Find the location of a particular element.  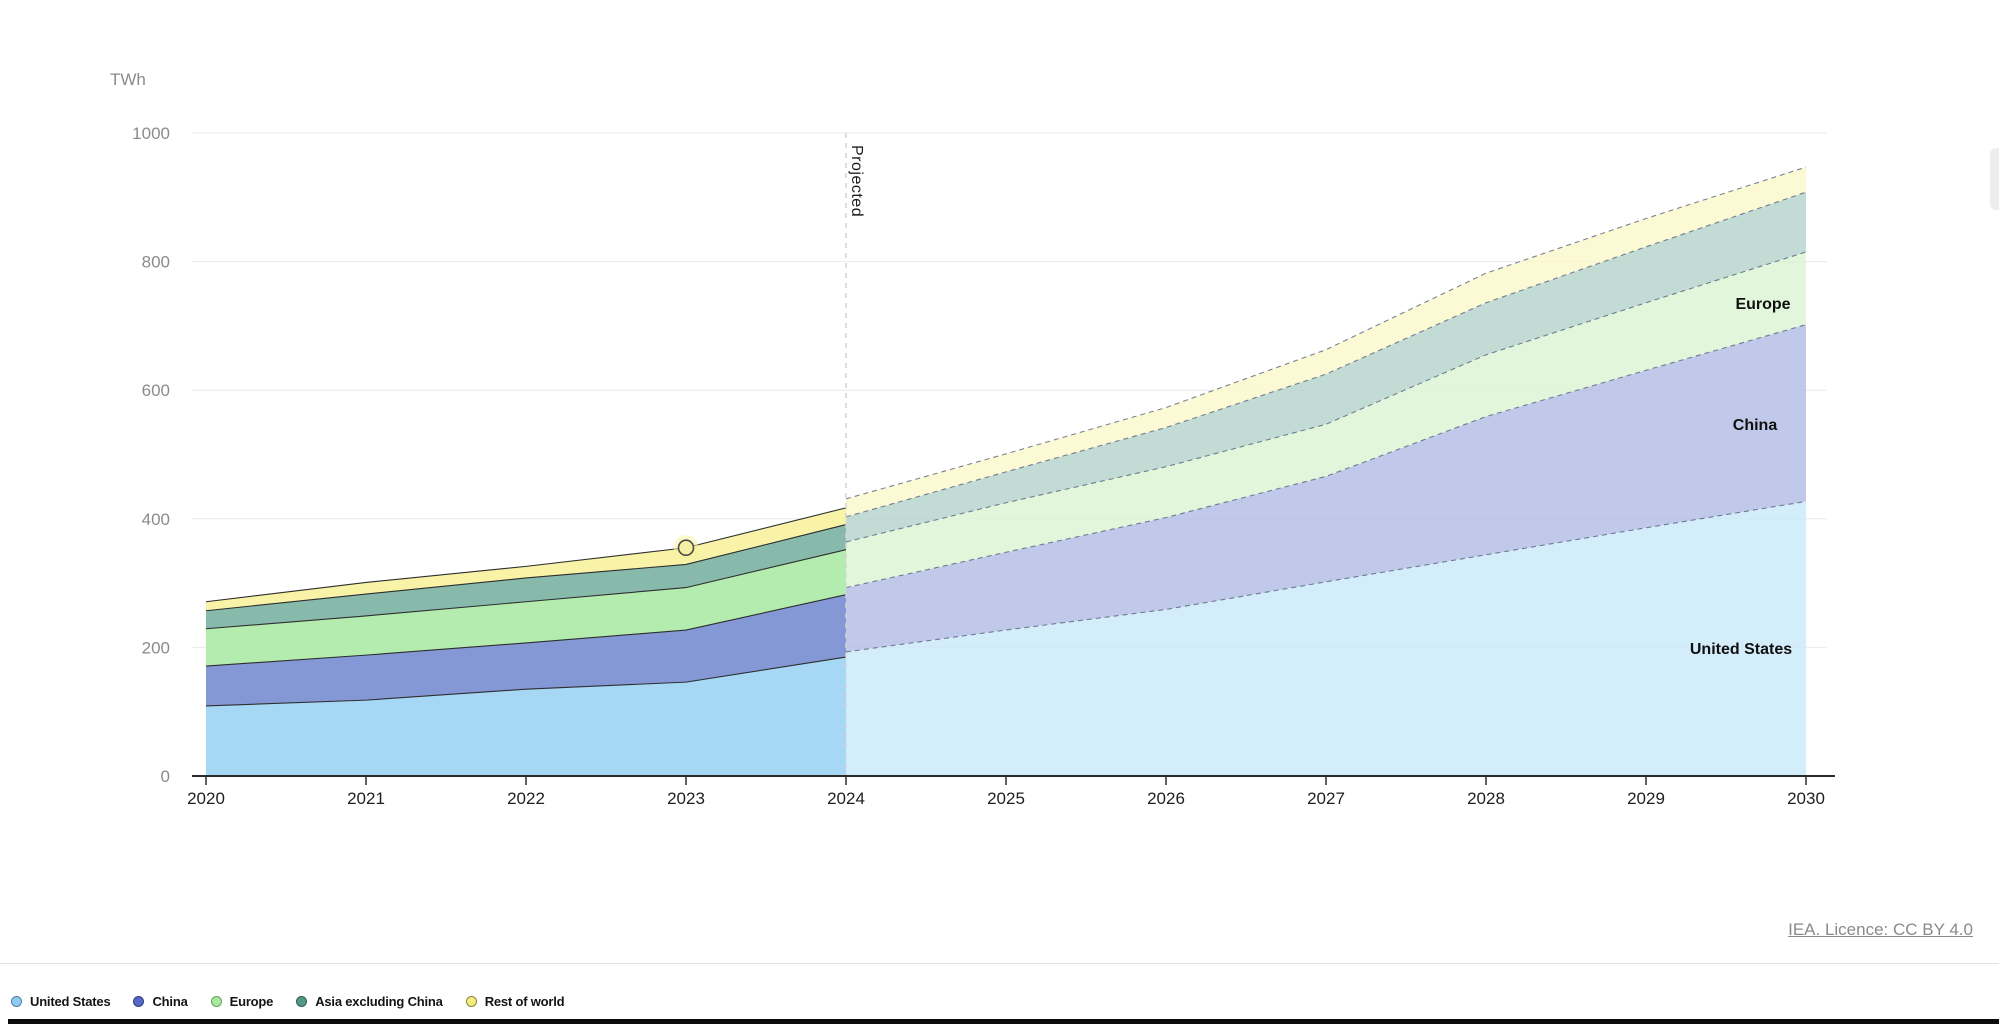

region-label-united-states: United States is located at coordinates (1741, 649).